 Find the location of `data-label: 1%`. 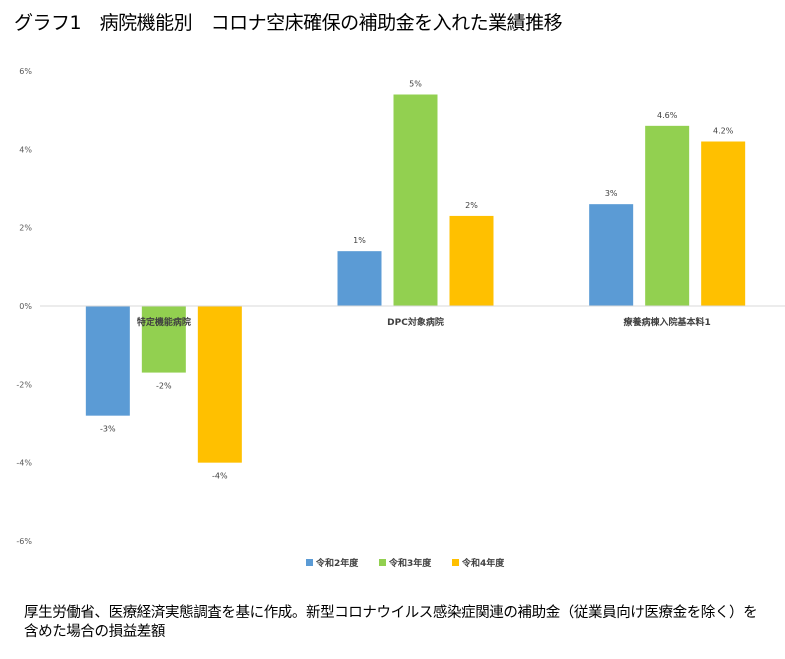

data-label: 1% is located at coordinates (359, 240).